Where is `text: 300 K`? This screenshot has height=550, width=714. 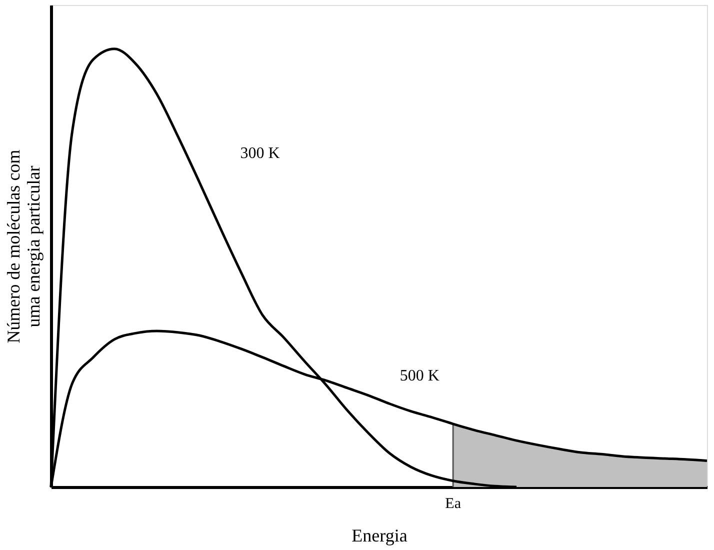 text: 300 K is located at coordinates (260, 153).